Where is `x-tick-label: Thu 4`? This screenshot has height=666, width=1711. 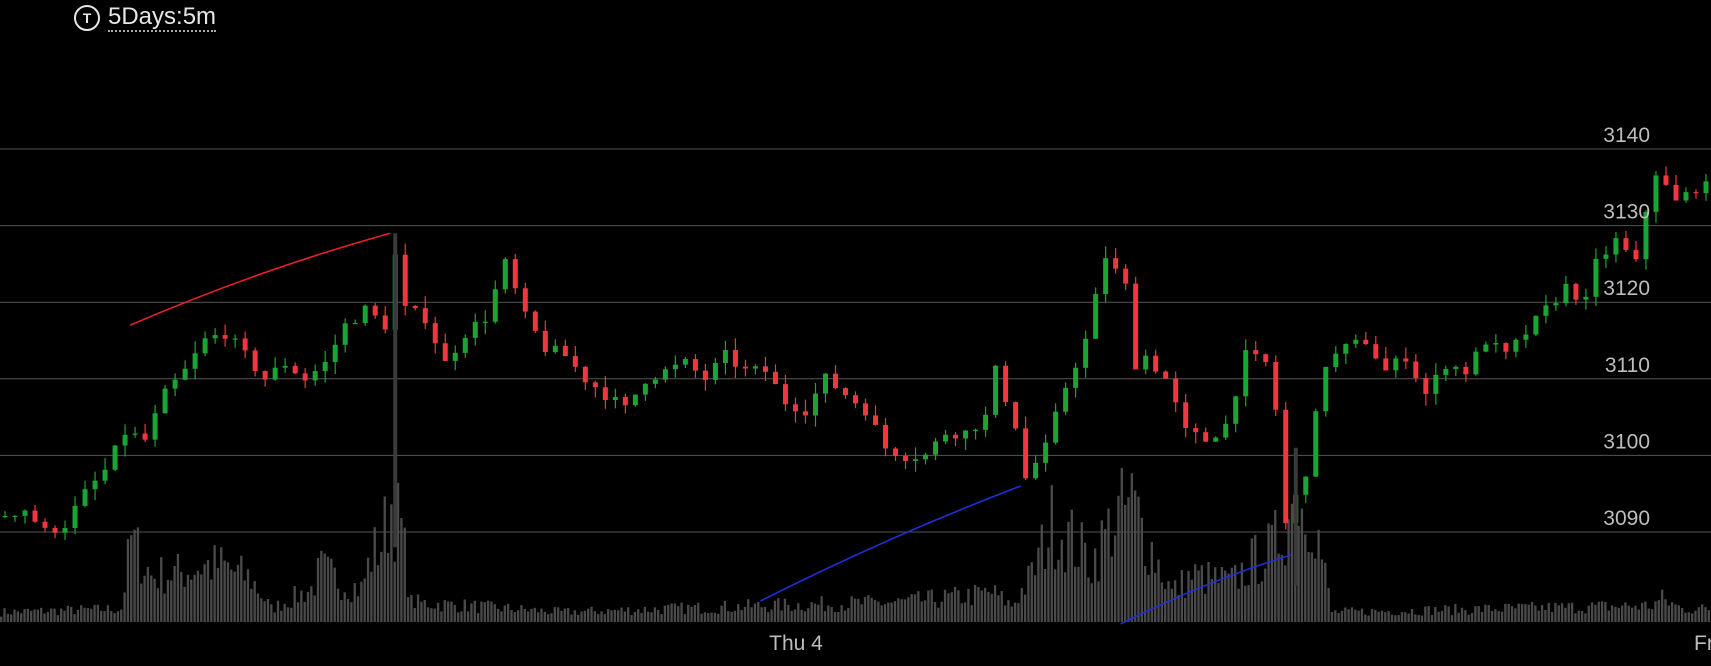 x-tick-label: Thu 4 is located at coordinates (796, 643).